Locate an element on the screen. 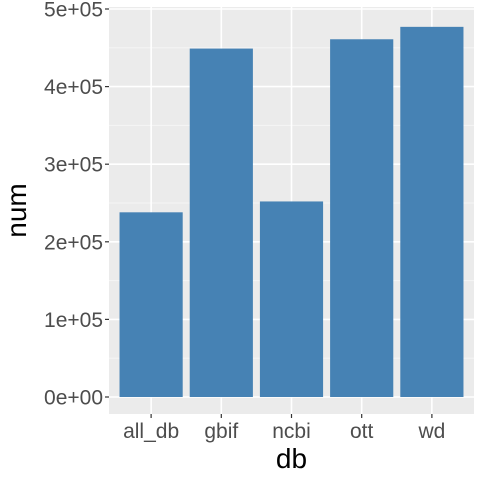  x-tick-label: gbif is located at coordinates (221, 431).